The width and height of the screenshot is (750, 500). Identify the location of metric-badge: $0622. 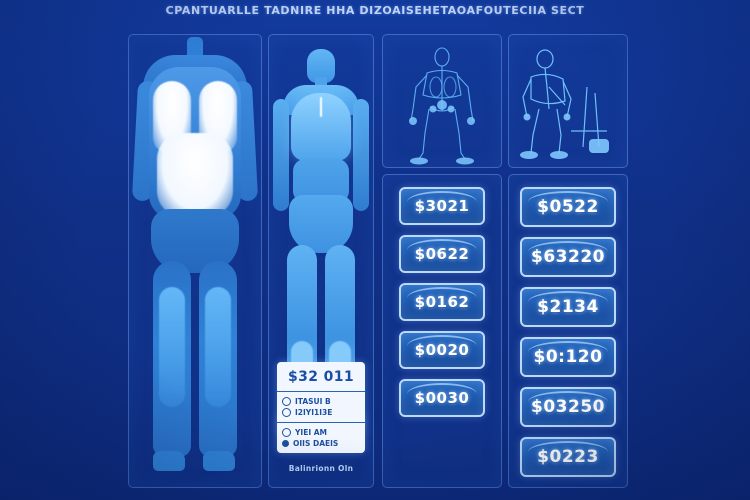
(442, 254).